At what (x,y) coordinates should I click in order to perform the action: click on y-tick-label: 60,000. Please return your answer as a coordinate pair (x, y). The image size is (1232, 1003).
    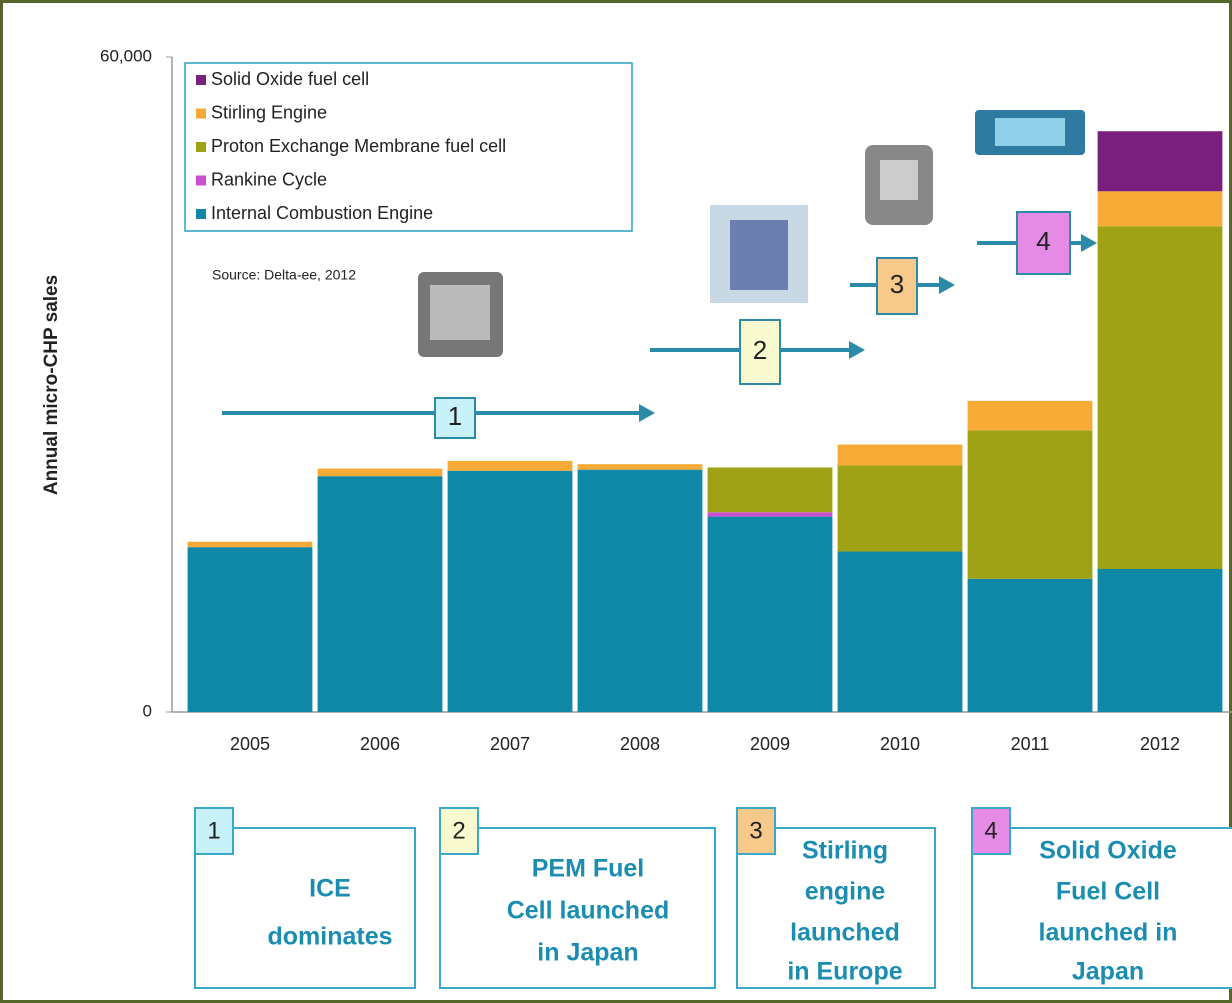
    Looking at the image, I should click on (126, 55).